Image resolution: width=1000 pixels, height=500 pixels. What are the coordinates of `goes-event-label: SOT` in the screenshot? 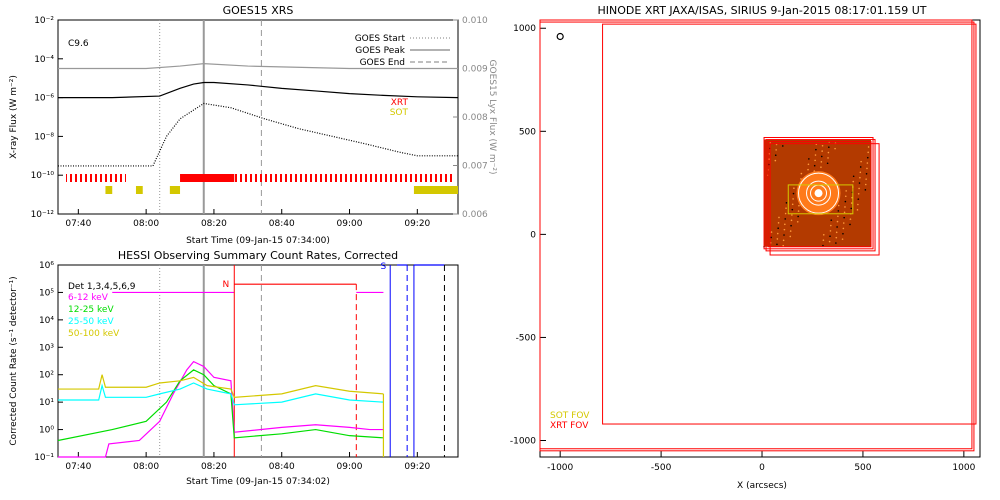 It's located at (399, 113).